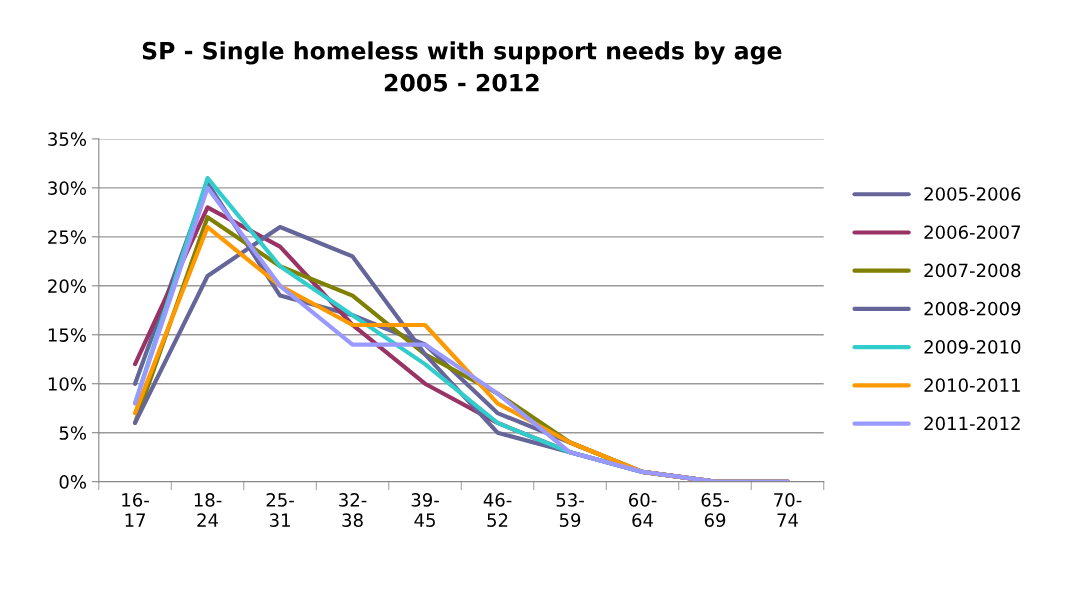 This screenshot has height=591, width=1074. What do you see at coordinates (788, 510) in the screenshot?
I see `x-tick-label: 70- 74` at bounding box center [788, 510].